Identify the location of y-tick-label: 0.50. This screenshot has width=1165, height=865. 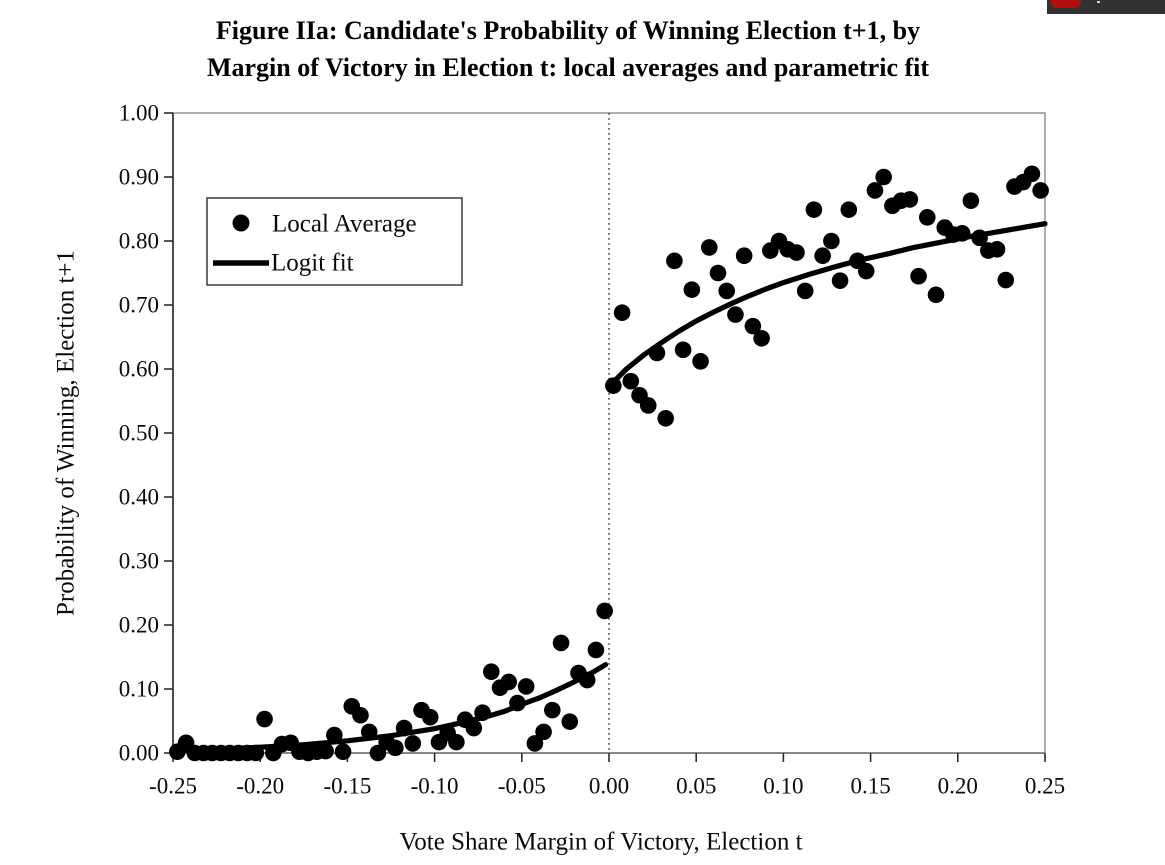
(139, 433).